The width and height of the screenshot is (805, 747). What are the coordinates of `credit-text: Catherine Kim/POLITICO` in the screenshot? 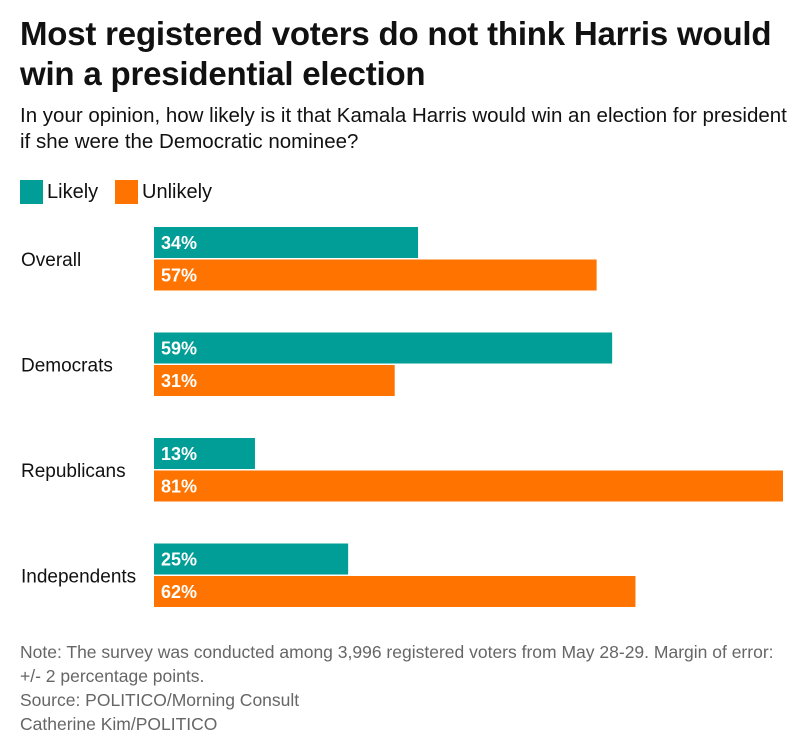 It's located at (119, 724).